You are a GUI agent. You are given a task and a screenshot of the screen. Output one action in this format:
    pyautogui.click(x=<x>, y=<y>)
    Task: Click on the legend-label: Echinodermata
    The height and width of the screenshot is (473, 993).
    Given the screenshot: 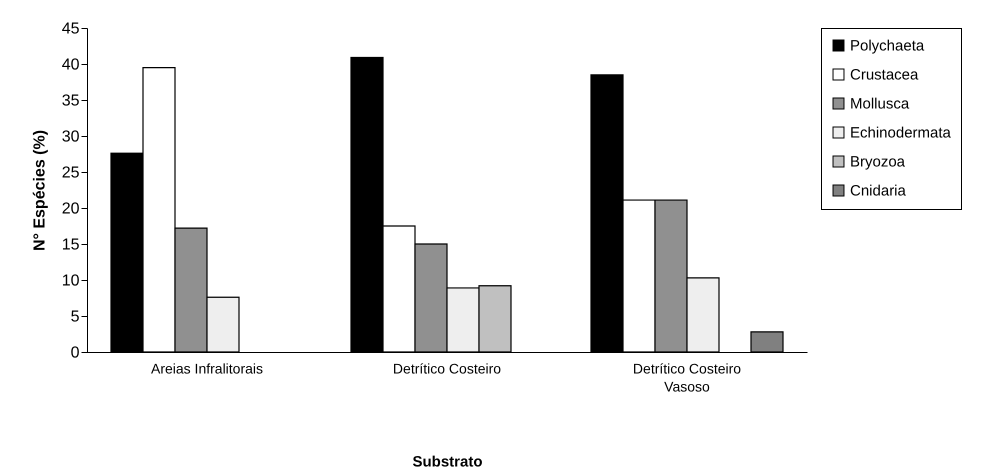 What is the action you would take?
    pyautogui.click(x=901, y=133)
    